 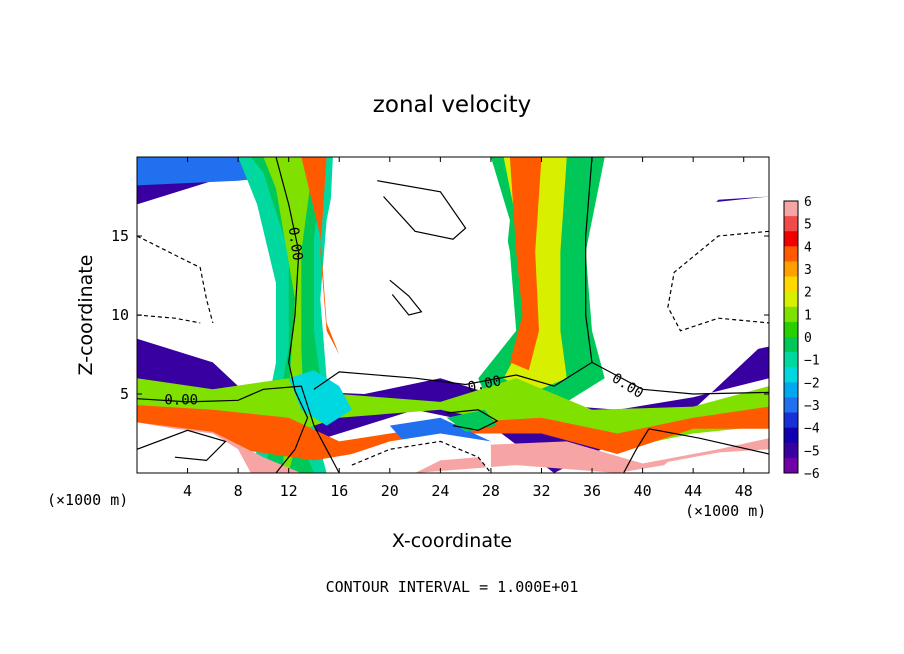 What do you see at coordinates (440, 491) in the screenshot?
I see `x-tick-label: 24` at bounding box center [440, 491].